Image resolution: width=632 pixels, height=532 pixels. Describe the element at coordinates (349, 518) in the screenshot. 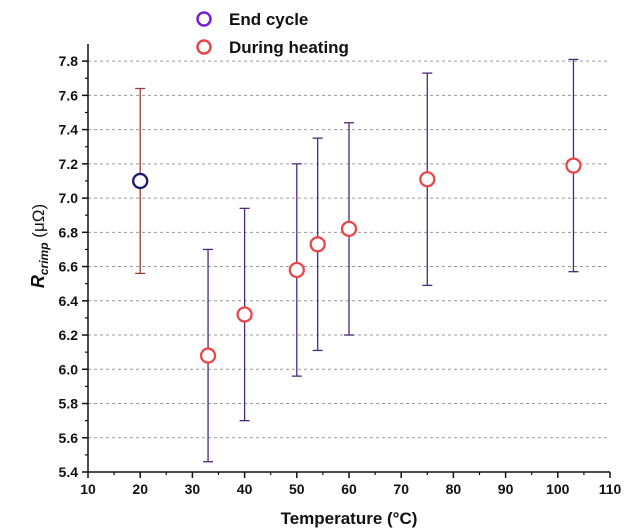

I see `x-axis-title: Temperature (°C)` at that location.